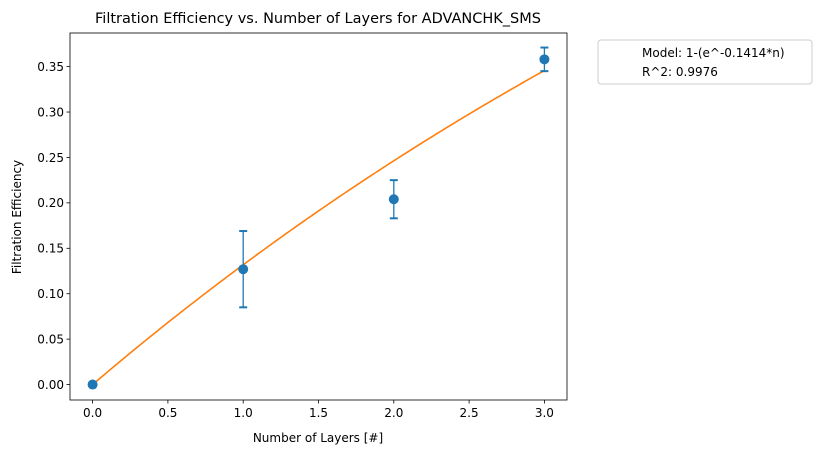  I want to click on legend-entry-model: Model: 1-(e^-0.1414*n), so click(713, 53).